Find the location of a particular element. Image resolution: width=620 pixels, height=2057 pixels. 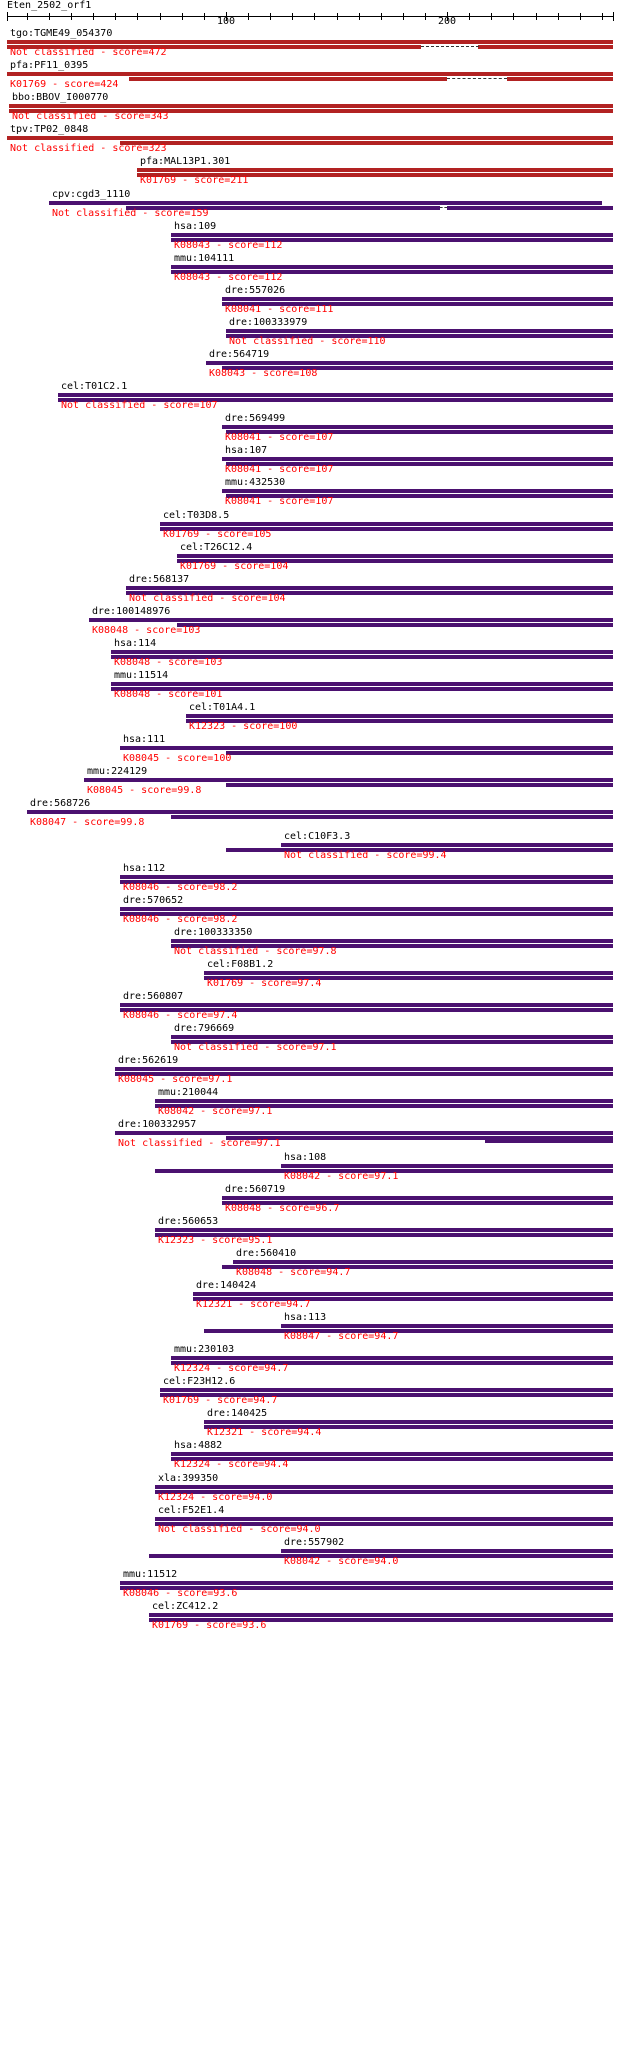

hit-gene-id: hsa:112 is located at coordinates (144, 868).